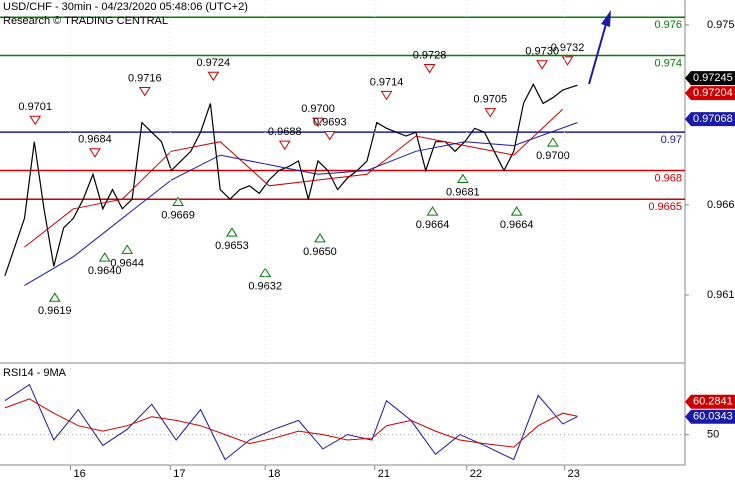 The height and width of the screenshot is (480, 735). What do you see at coordinates (713, 78) in the screenshot?
I see `price-tag-label: 0.97245` at bounding box center [713, 78].